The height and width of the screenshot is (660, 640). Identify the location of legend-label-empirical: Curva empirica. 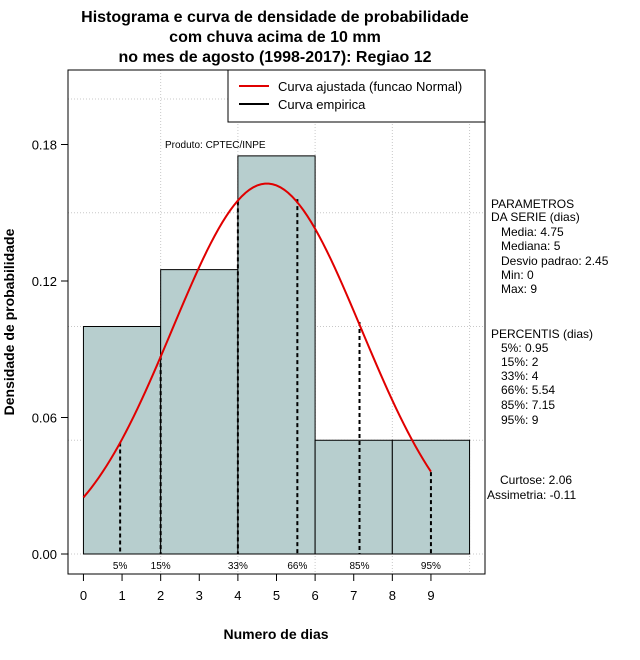
(322, 104).